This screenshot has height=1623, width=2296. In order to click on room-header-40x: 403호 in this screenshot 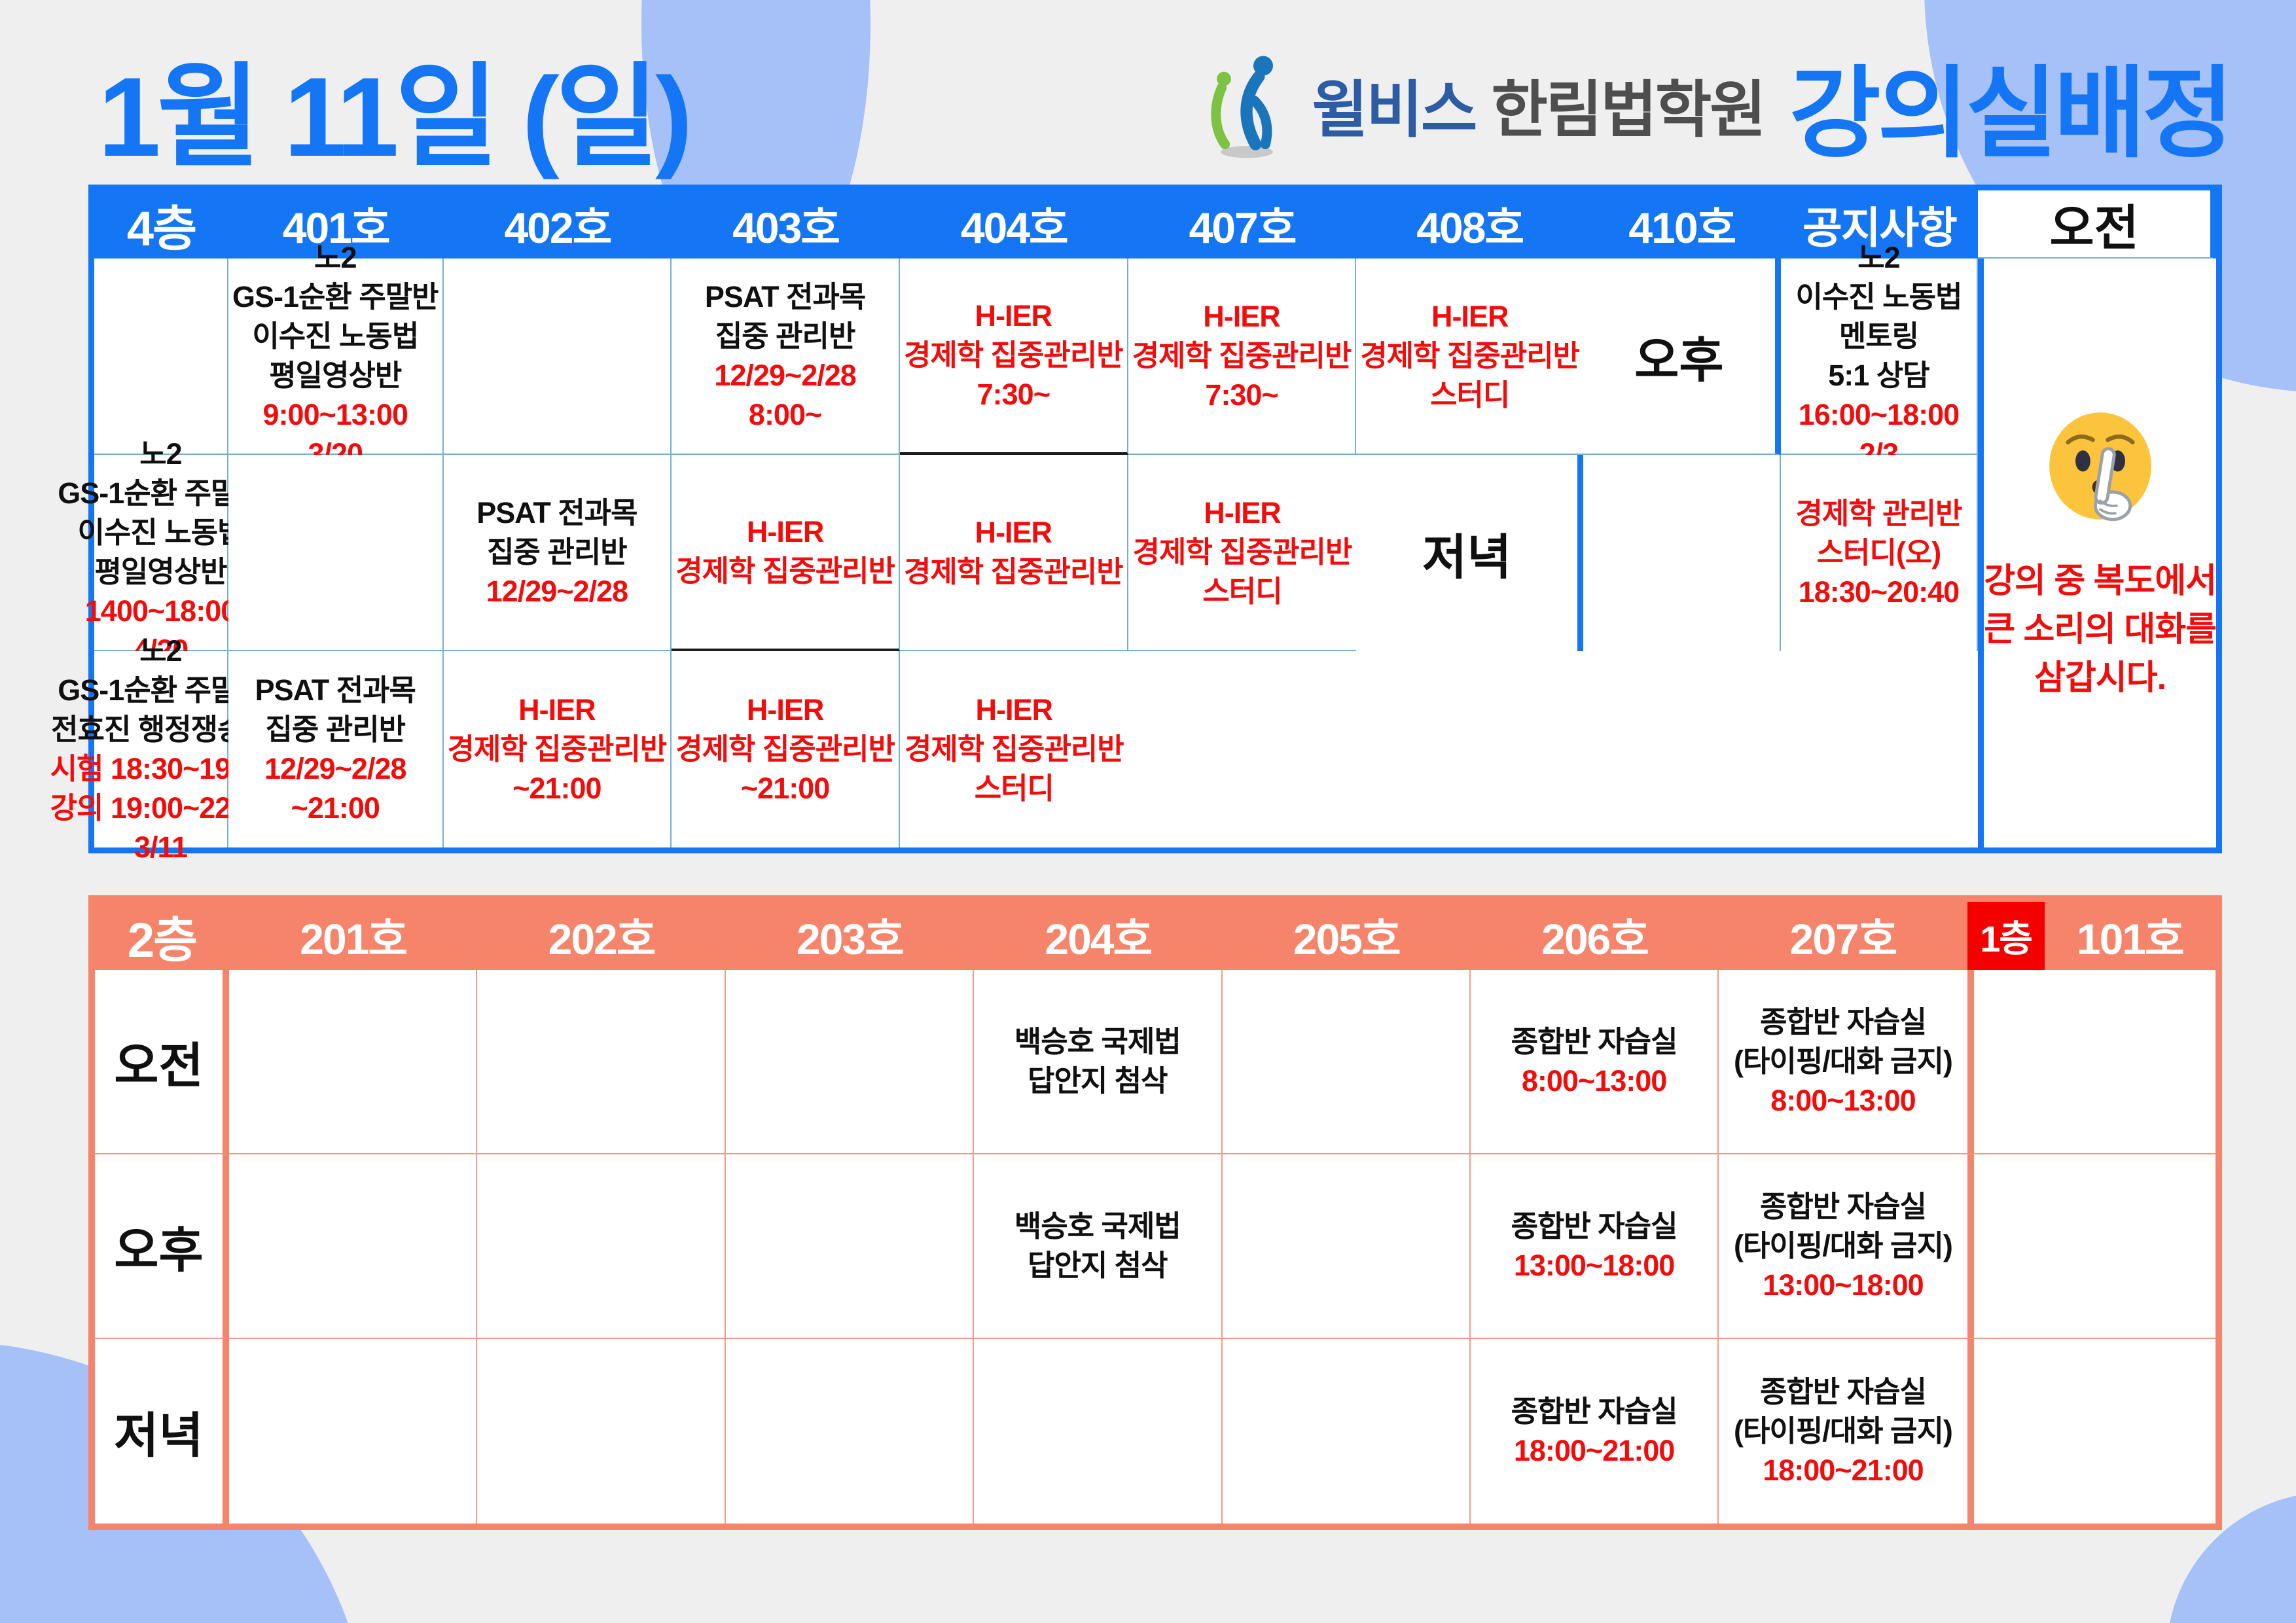, I will do `click(786, 224)`.